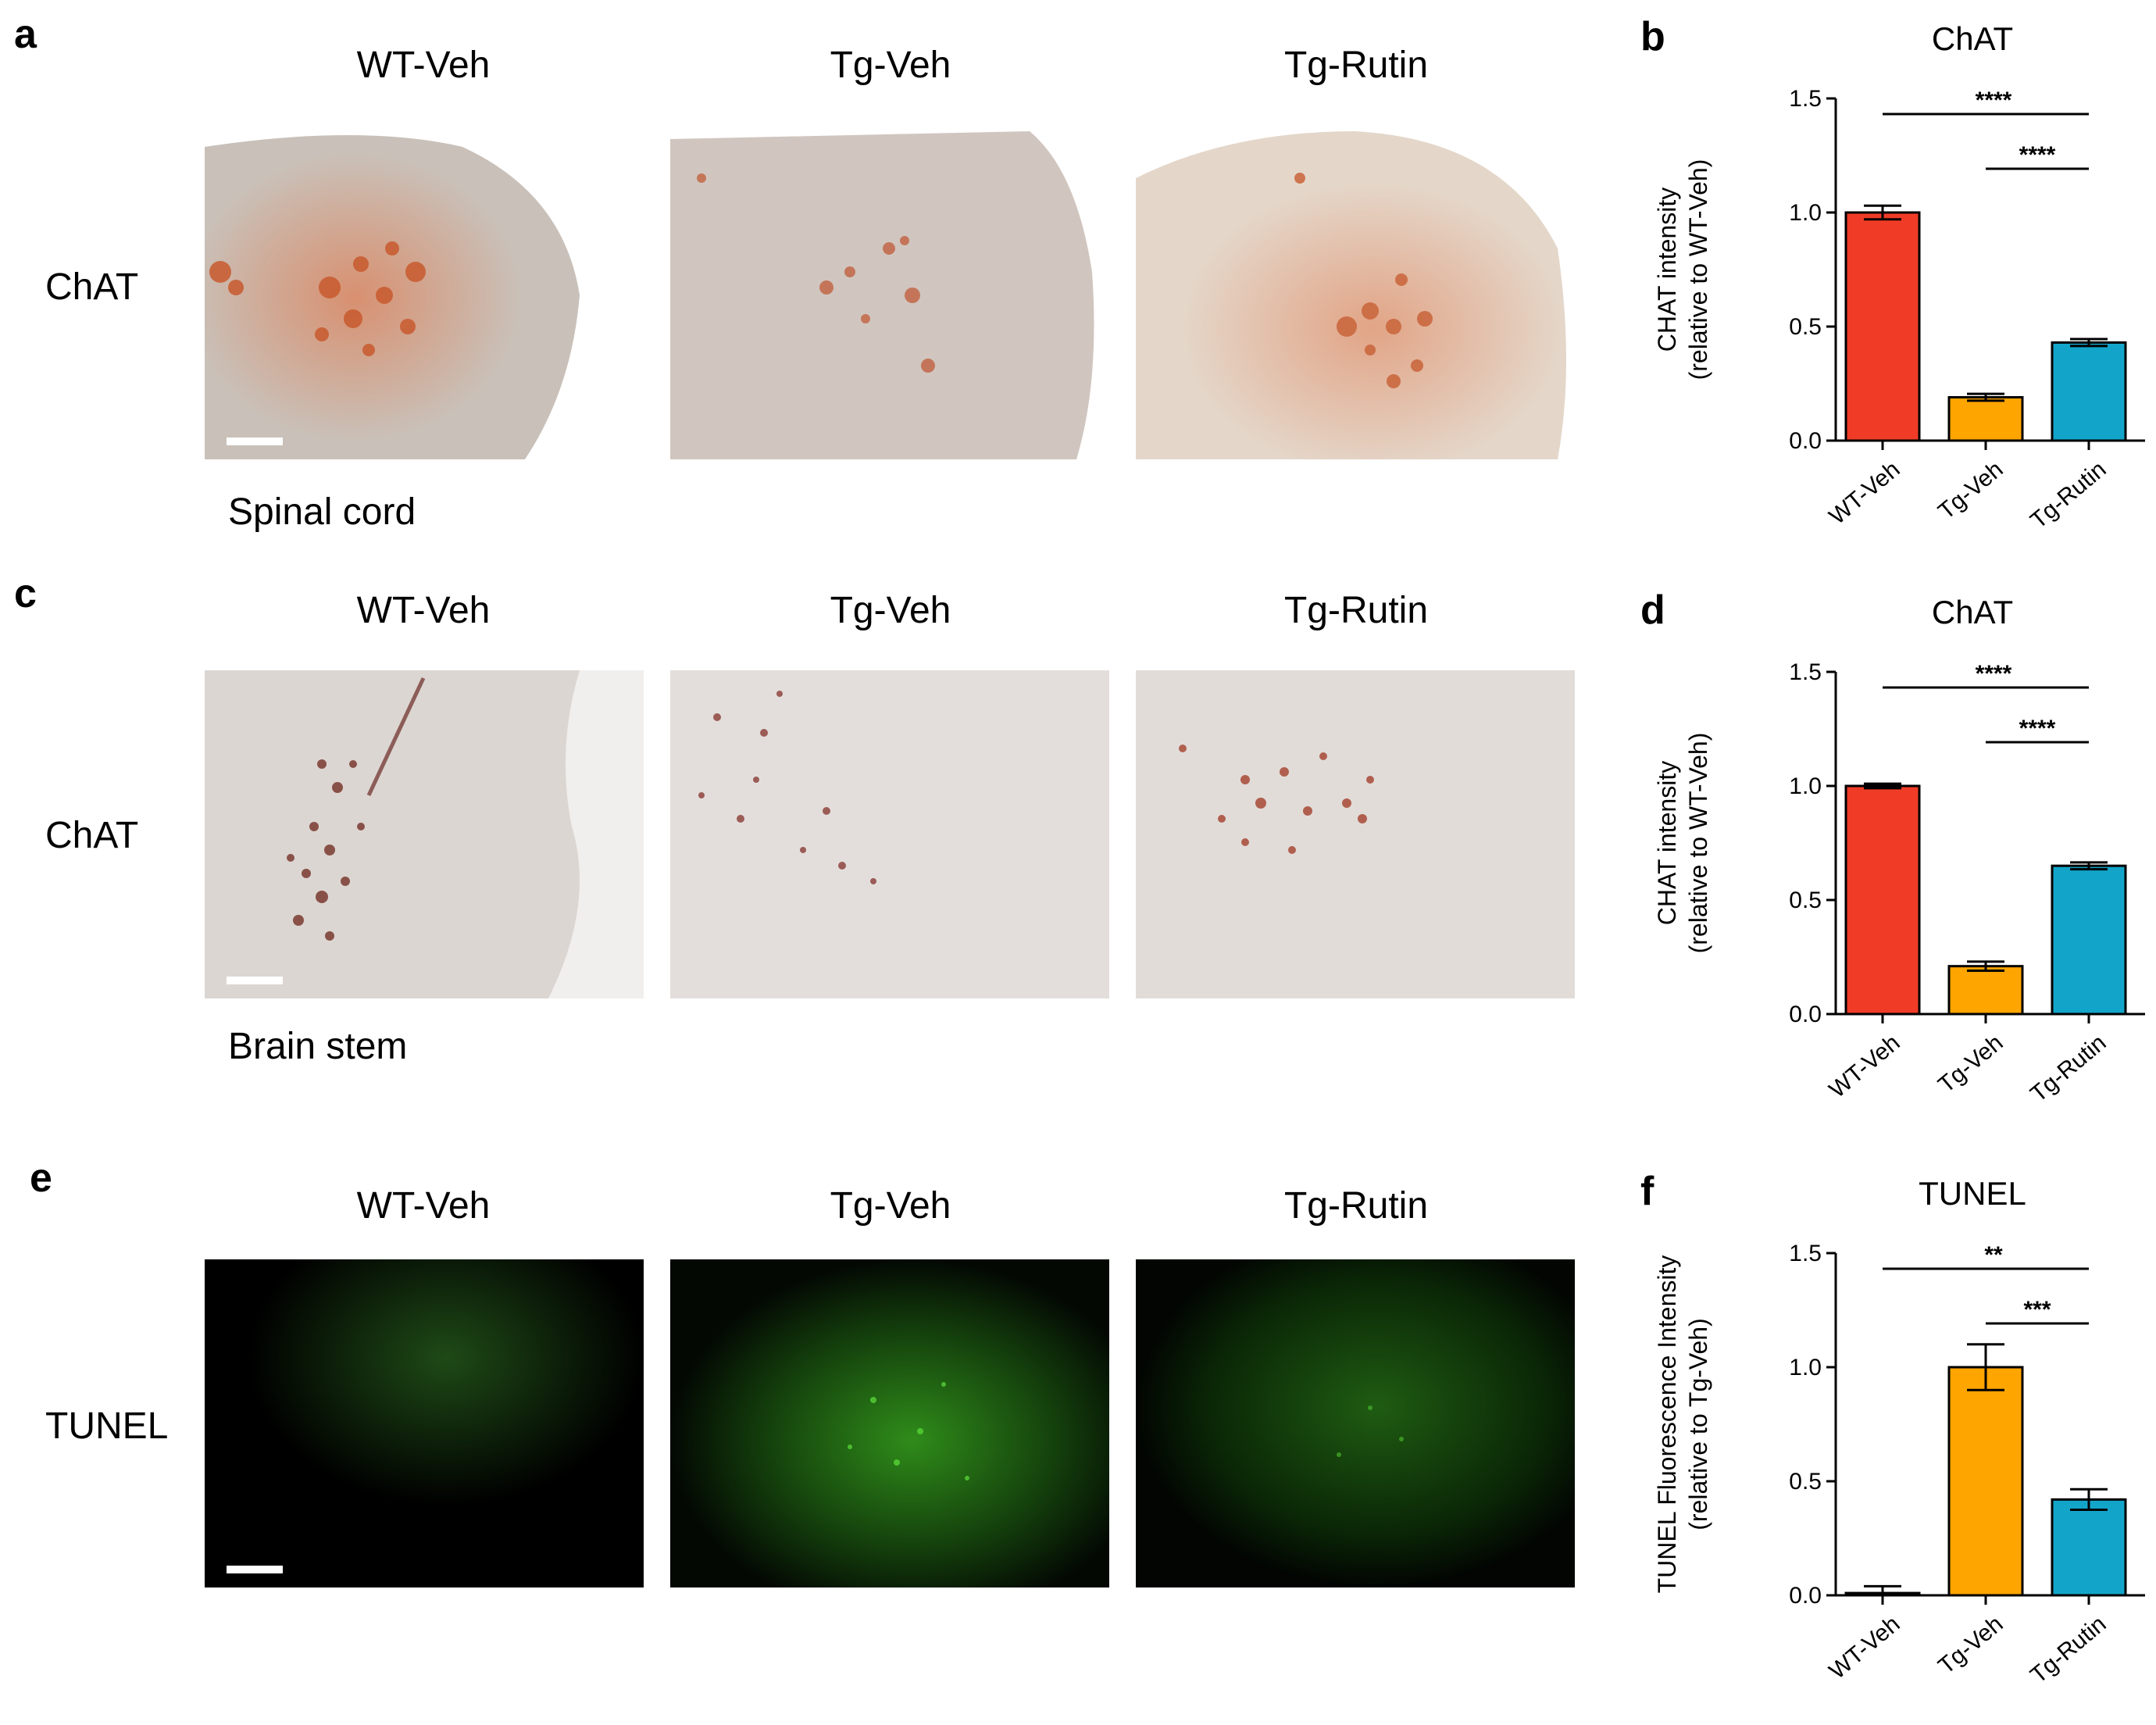 This screenshot has width=2156, height=1725. I want to click on panel-letter-d: d, so click(1652, 610).